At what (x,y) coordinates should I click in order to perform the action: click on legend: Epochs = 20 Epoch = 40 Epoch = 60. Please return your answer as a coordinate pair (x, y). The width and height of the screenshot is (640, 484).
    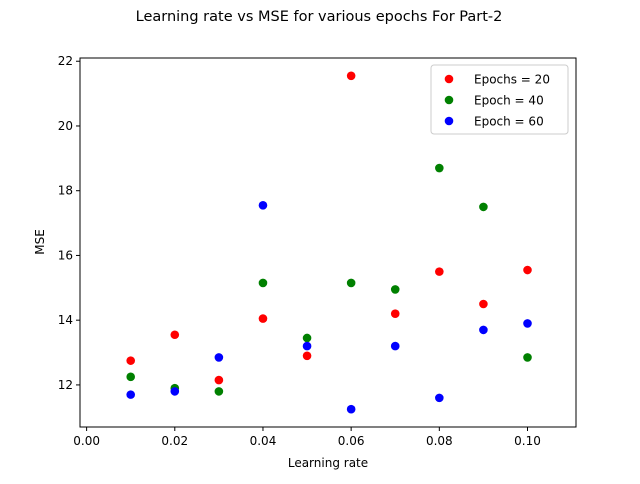
    Looking at the image, I should click on (499, 99).